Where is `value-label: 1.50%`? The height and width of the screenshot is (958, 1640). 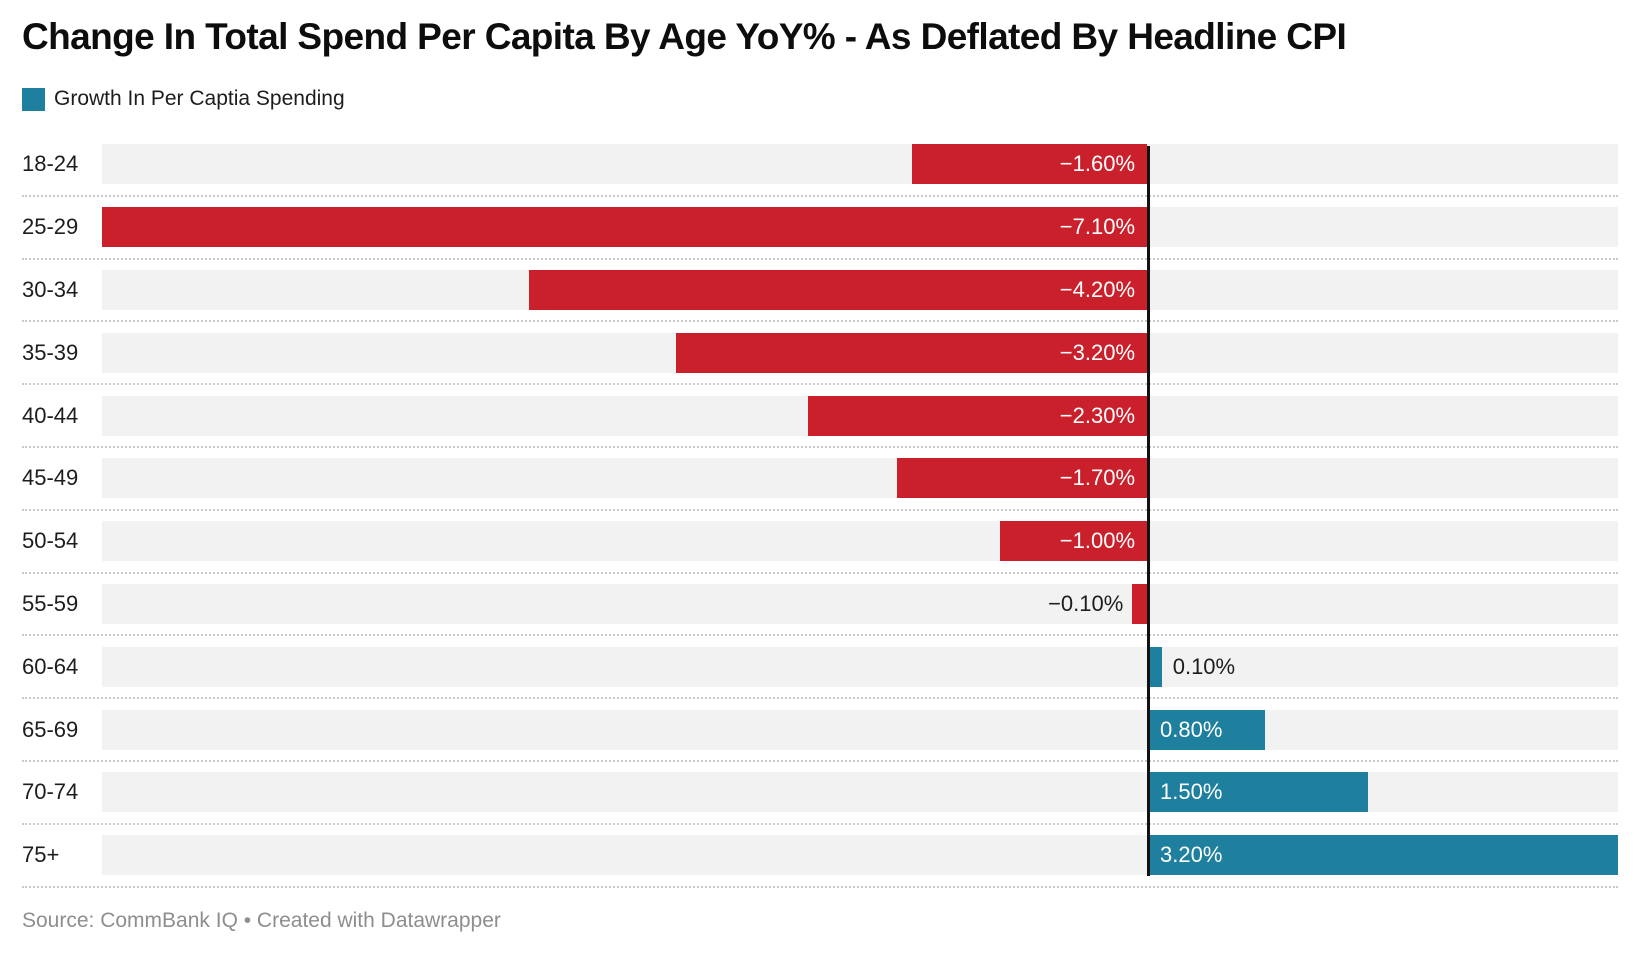 value-label: 1.50% is located at coordinates (1191, 792).